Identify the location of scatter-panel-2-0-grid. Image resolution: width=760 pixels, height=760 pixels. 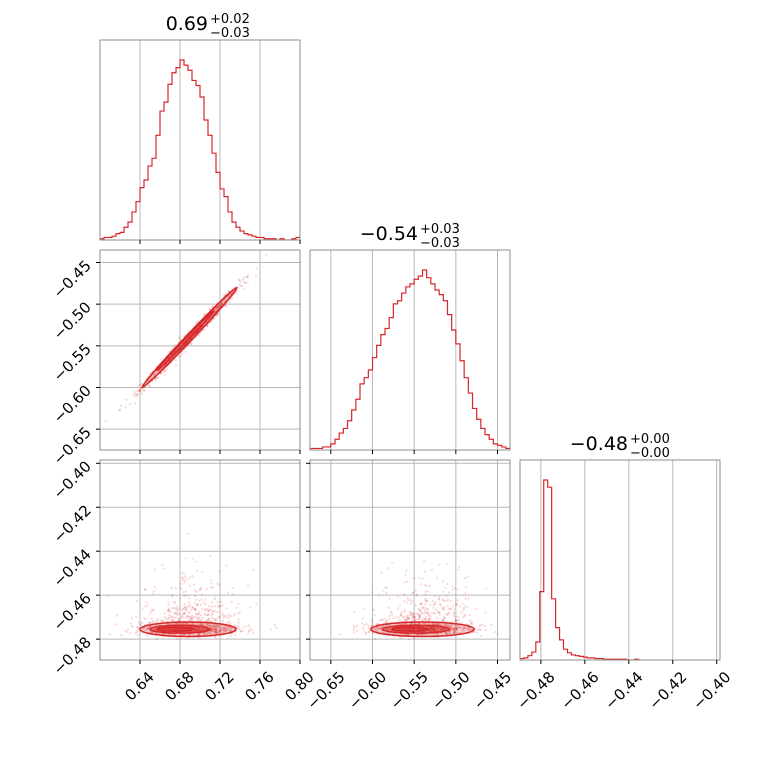
(200, 560).